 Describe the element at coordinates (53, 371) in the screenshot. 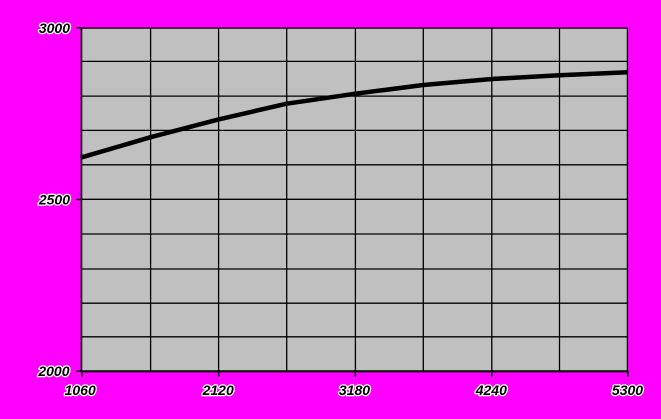

I see `svg-text: 2000` at that location.